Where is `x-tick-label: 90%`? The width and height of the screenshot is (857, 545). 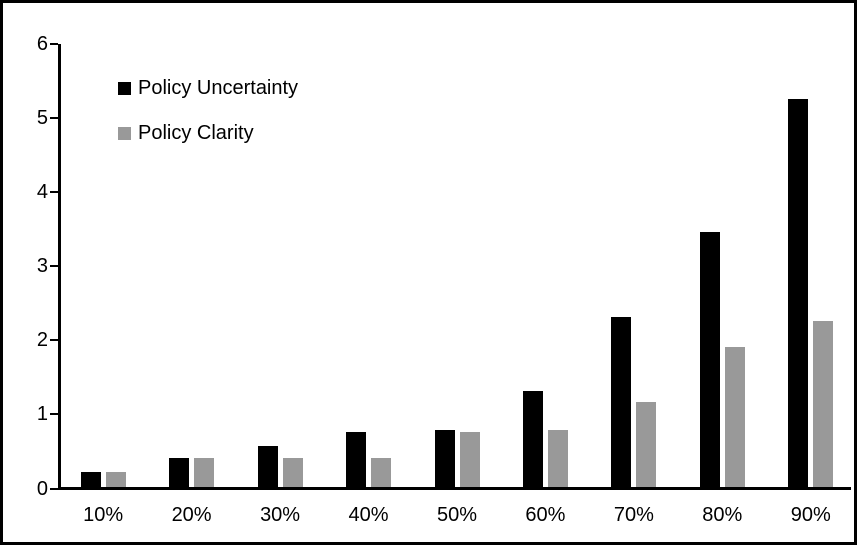 x-tick-label: 90% is located at coordinates (810, 515).